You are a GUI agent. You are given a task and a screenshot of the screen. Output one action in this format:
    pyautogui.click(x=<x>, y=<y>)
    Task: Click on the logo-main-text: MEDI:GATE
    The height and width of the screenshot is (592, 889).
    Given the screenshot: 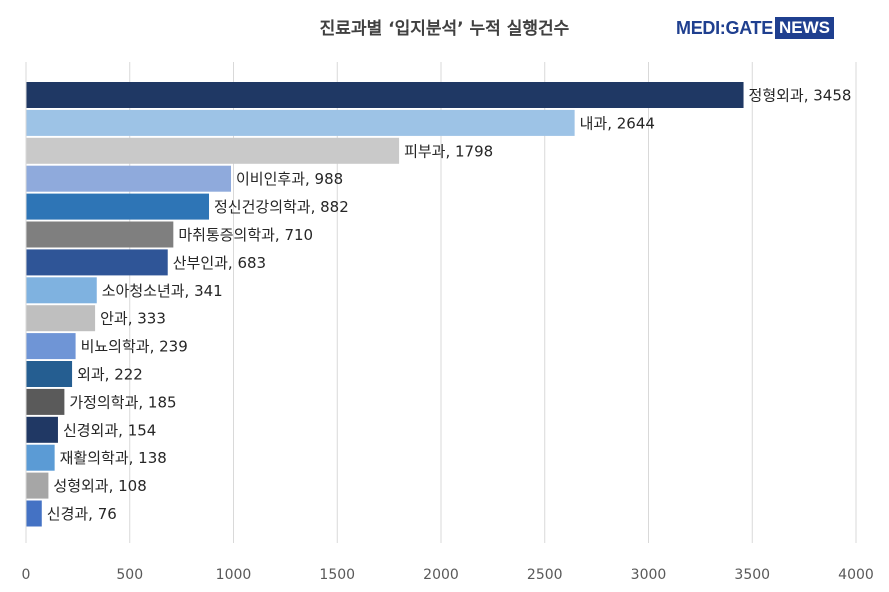 What is the action you would take?
    pyautogui.click(x=724, y=27)
    